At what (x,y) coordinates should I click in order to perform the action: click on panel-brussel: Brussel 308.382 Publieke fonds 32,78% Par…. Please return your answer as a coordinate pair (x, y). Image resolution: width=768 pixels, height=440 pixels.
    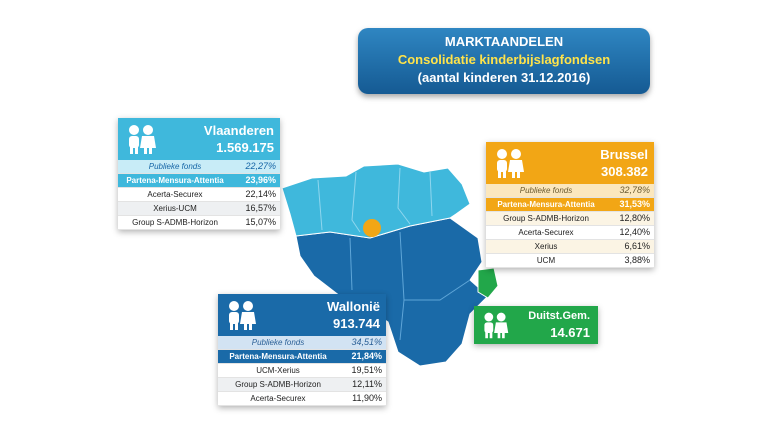
    Looking at the image, I should click on (570, 205).